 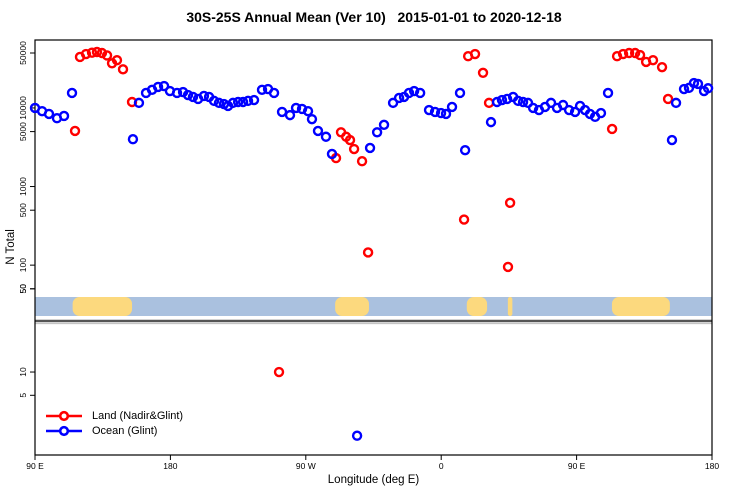 I want to click on y-tick-label: 5, so click(x=23, y=395).